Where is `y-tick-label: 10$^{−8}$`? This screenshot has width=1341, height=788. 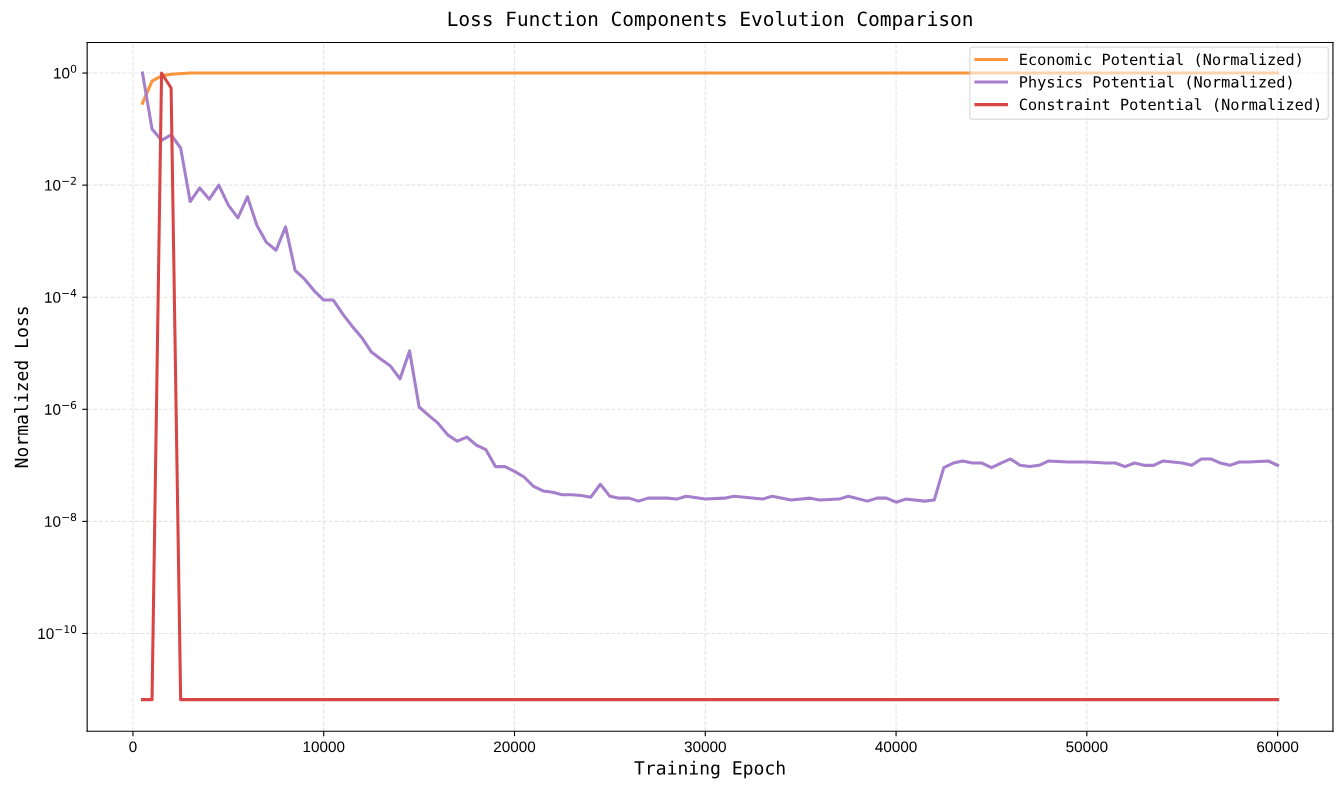 y-tick-label: 10$^{−8}$ is located at coordinates (61, 520).